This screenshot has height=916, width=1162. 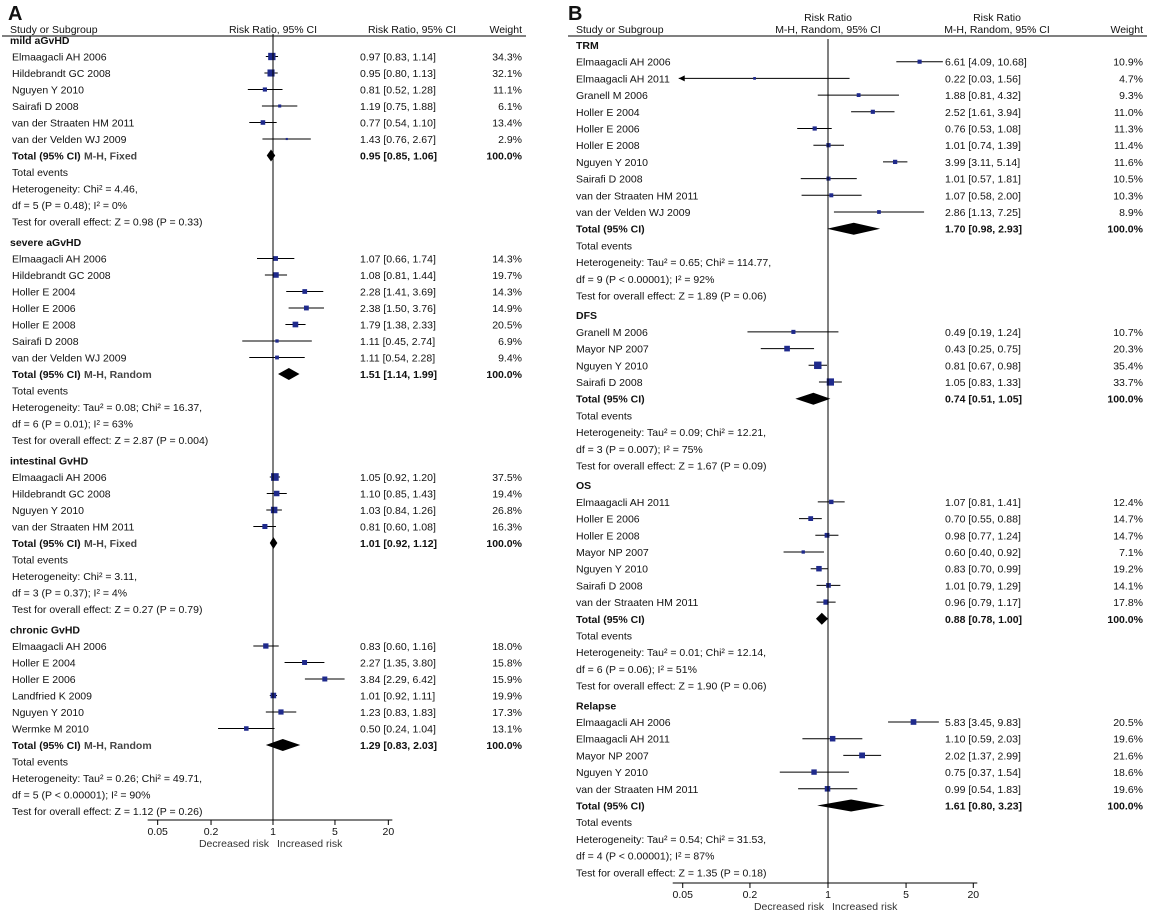 What do you see at coordinates (610, 400) in the screenshot?
I see `total-label: Total (95% CI)` at bounding box center [610, 400].